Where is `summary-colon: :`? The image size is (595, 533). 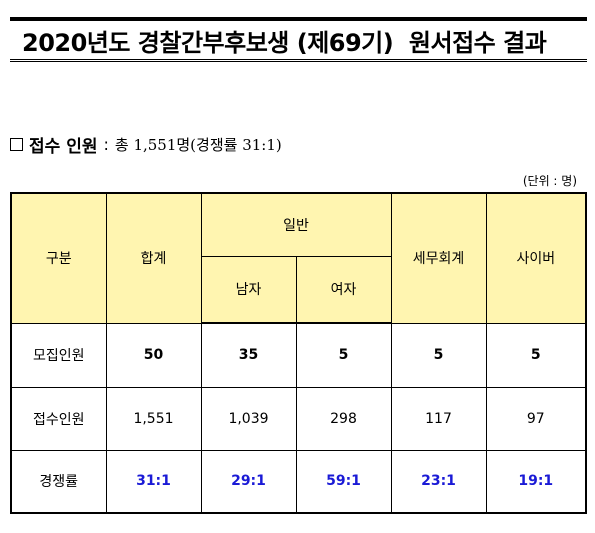 summary-colon: : is located at coordinates (106, 144).